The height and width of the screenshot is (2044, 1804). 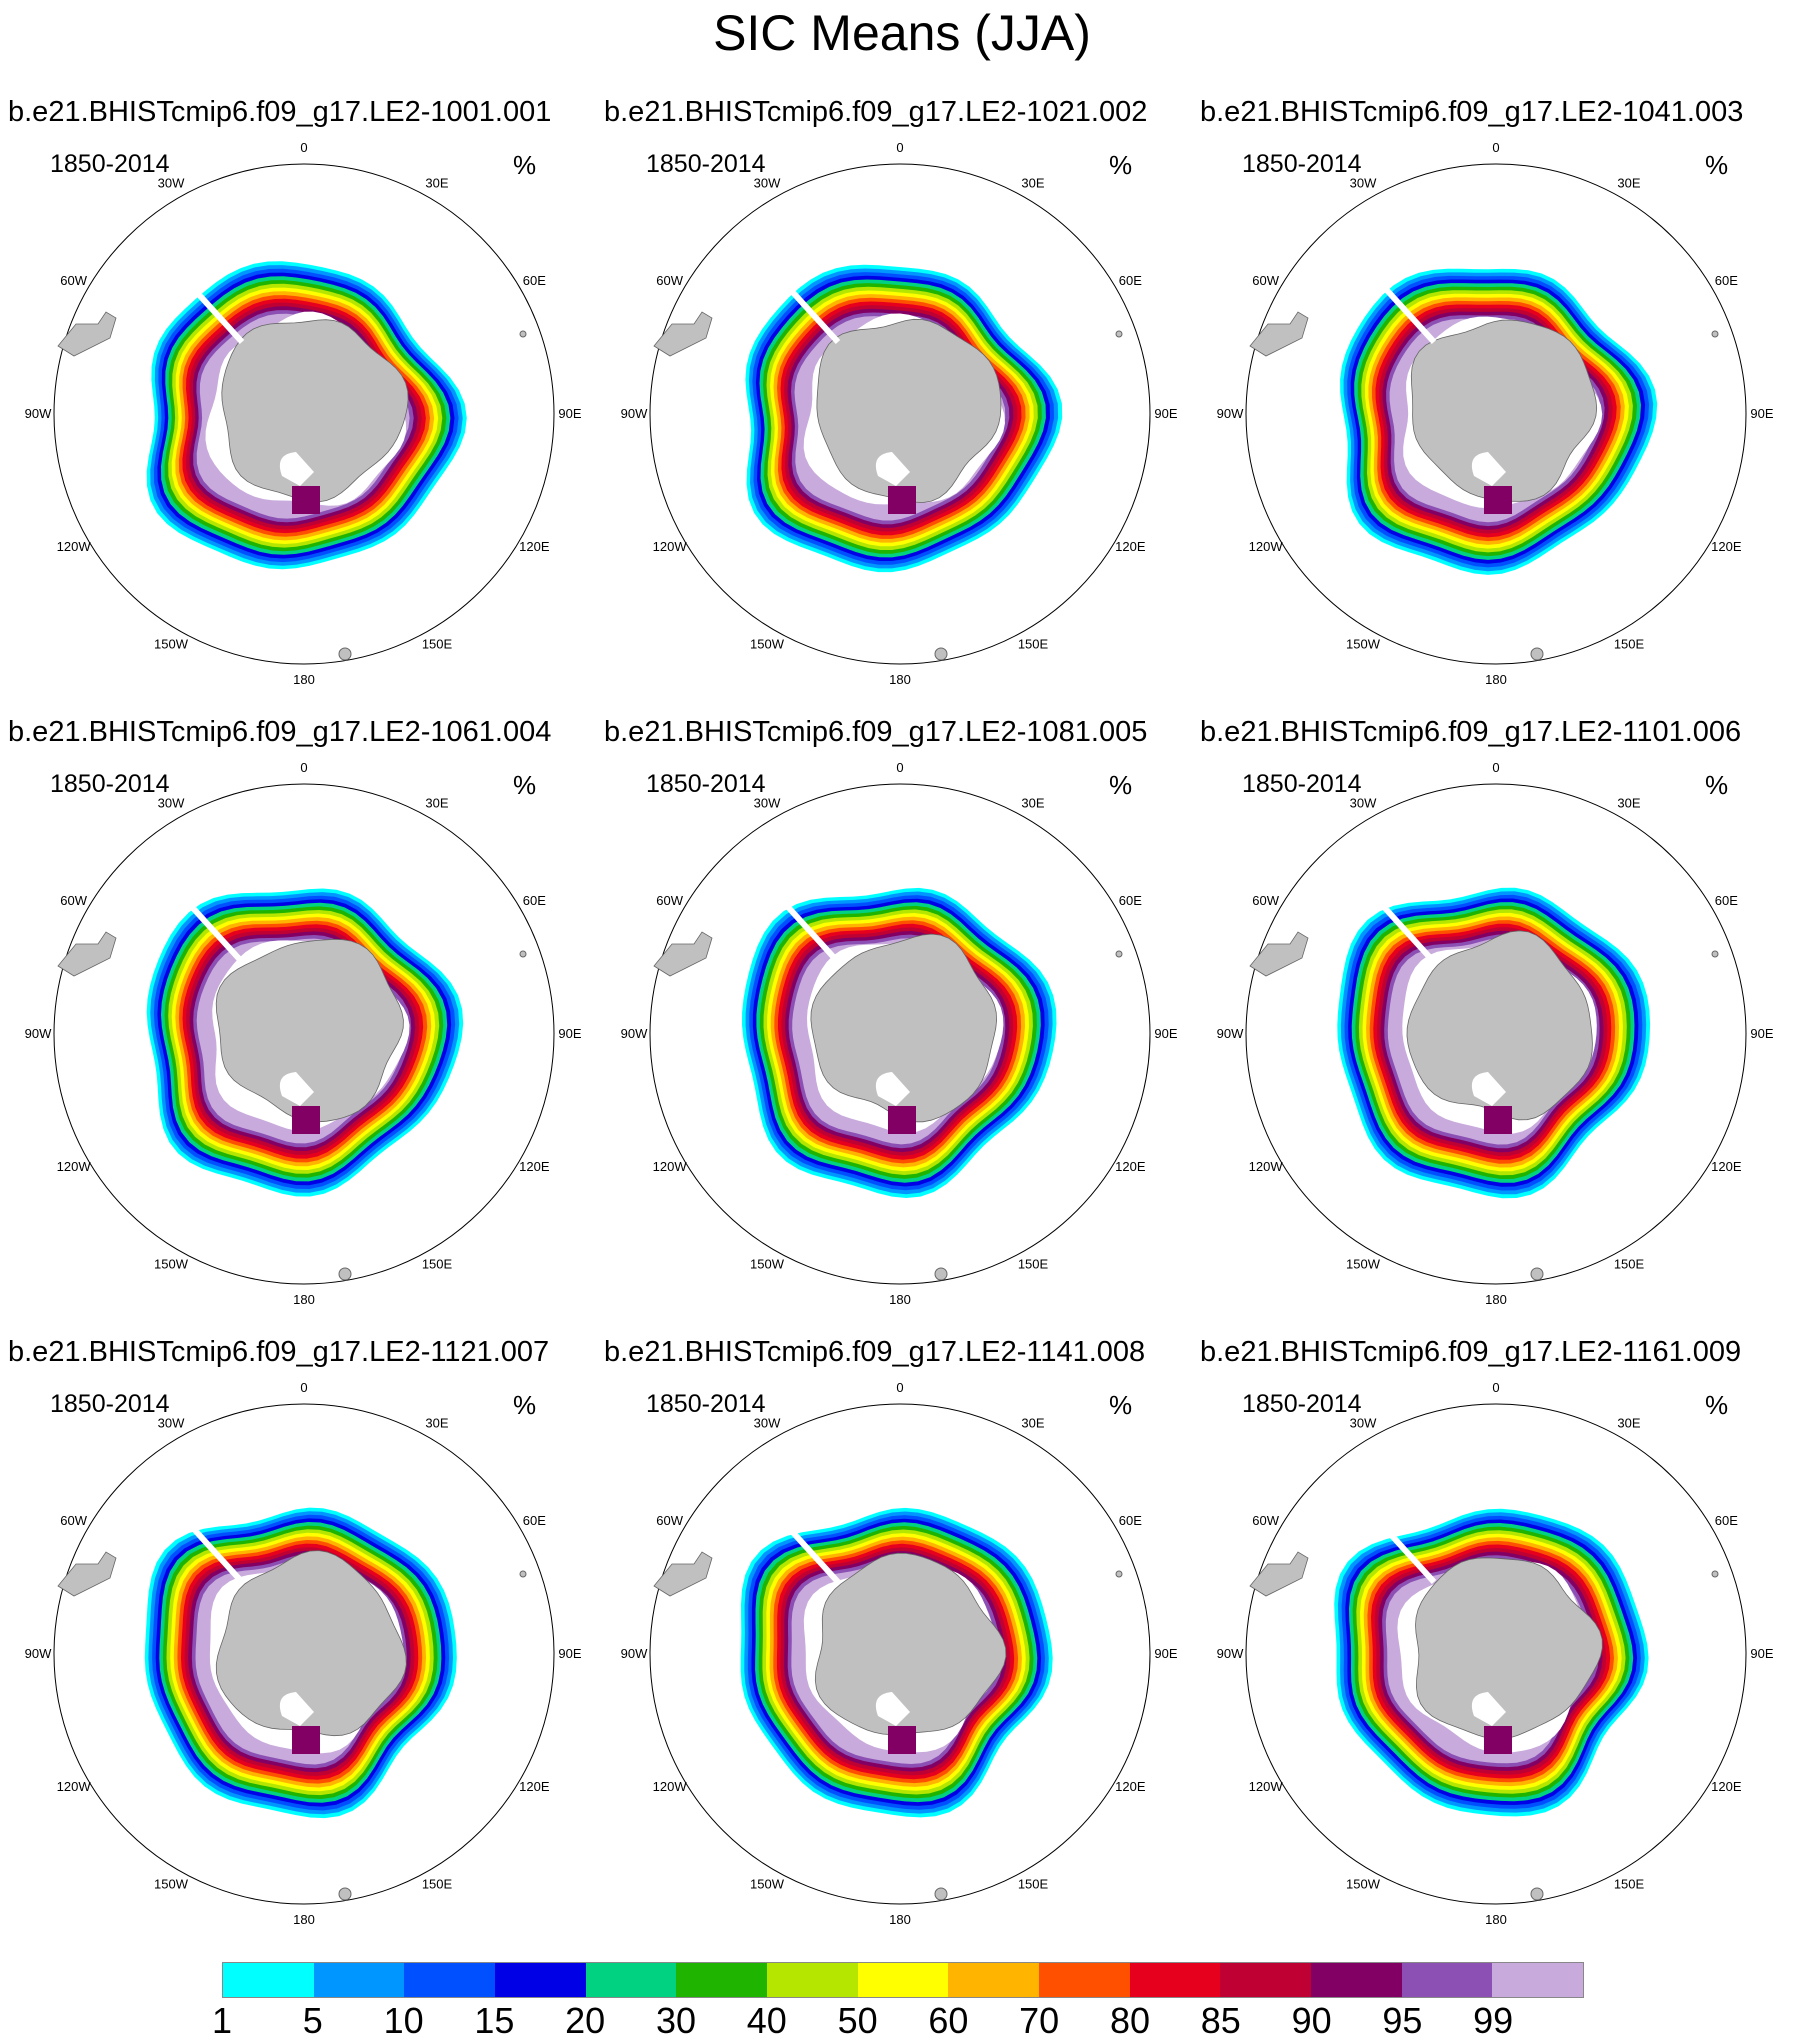 What do you see at coordinates (280, 732) in the screenshot?
I see `panel-run-title: b.e21.BHISTcmip6.f09_g17.LE2-1061.004` at bounding box center [280, 732].